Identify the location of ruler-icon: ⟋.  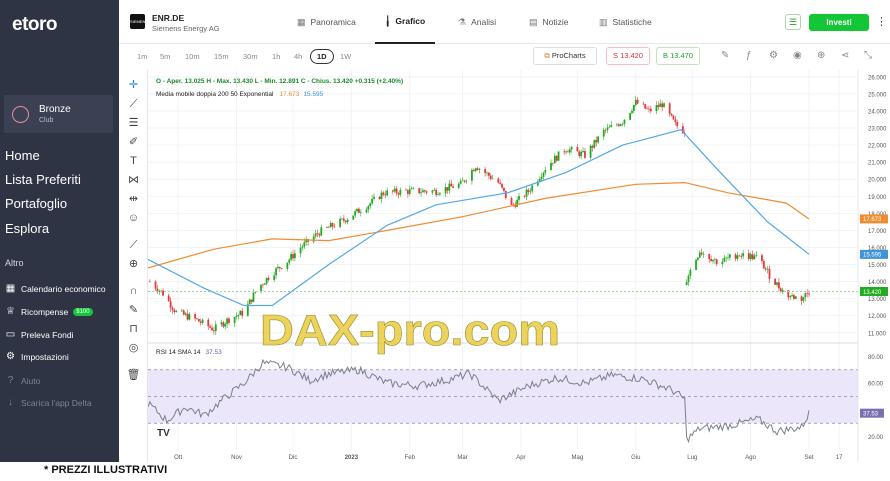
(133, 245).